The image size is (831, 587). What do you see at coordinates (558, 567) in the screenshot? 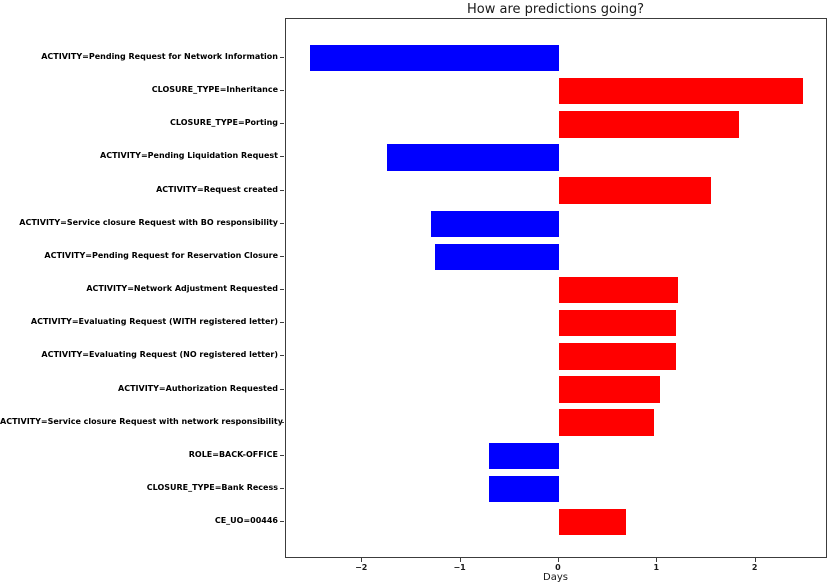
I see `x-tick-label: 0` at bounding box center [558, 567].